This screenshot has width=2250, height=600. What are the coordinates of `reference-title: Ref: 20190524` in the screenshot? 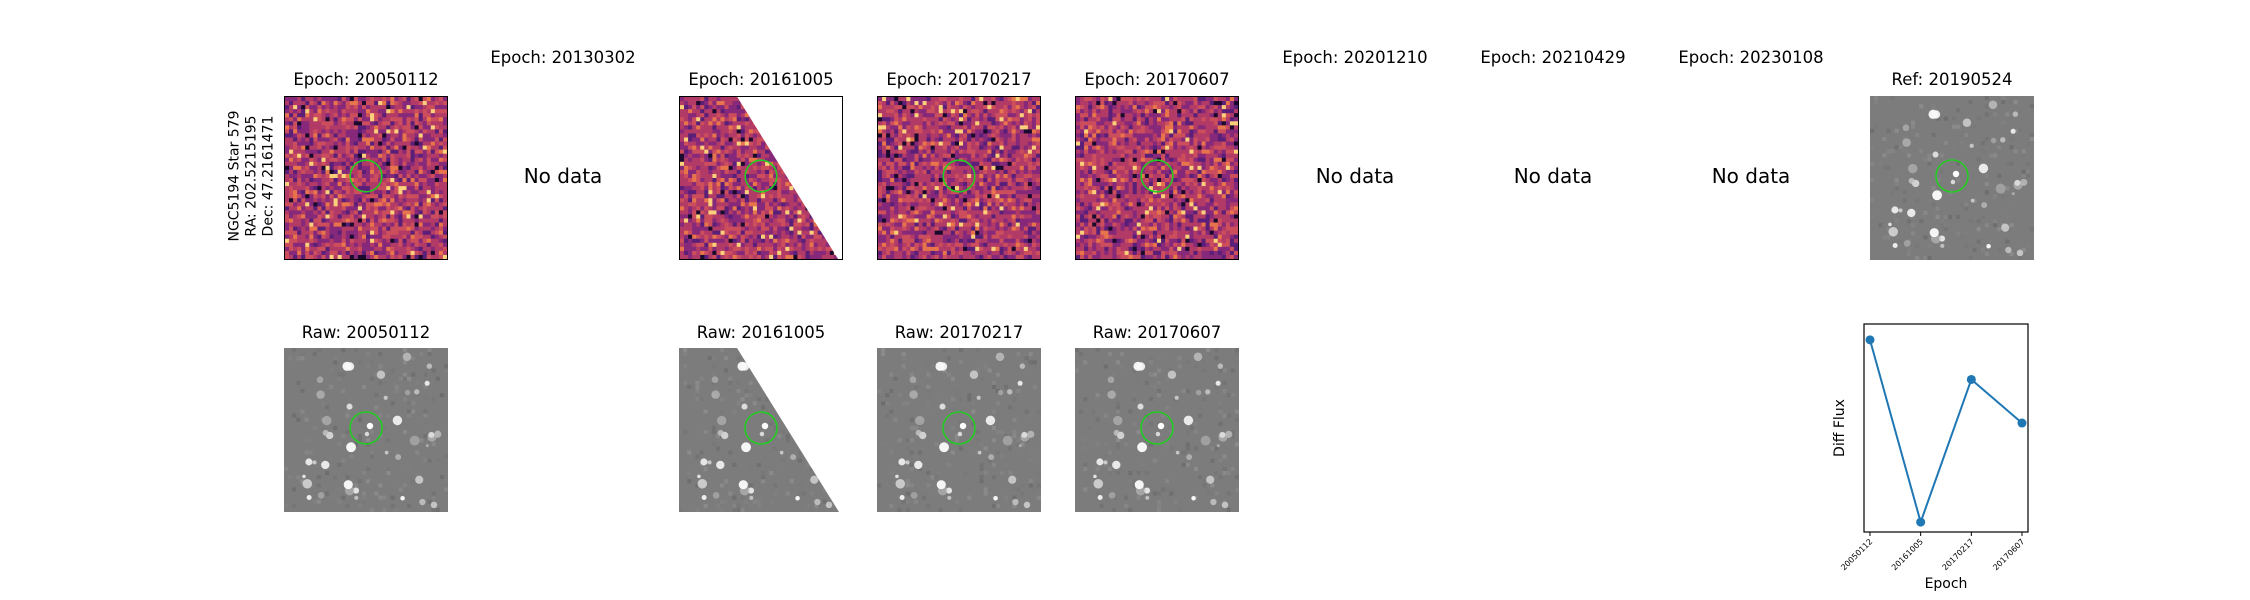 It's located at (1952, 79).